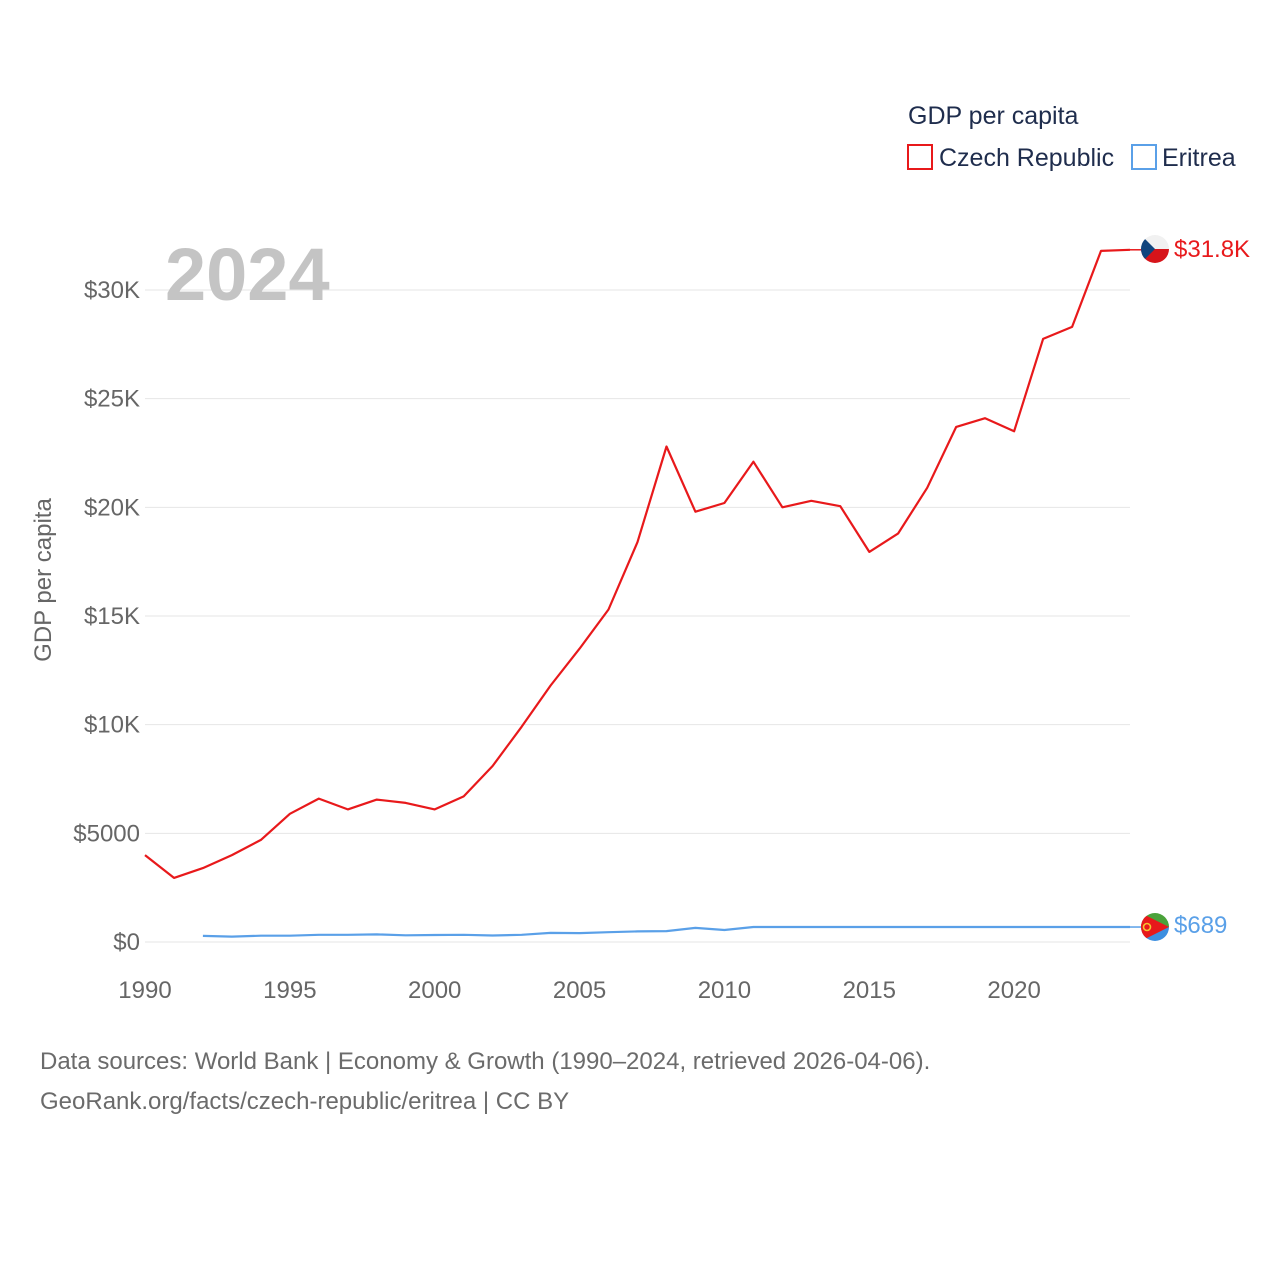 This screenshot has width=1280, height=1280. What do you see at coordinates (112, 725) in the screenshot?
I see `y-tick-label: $10K` at bounding box center [112, 725].